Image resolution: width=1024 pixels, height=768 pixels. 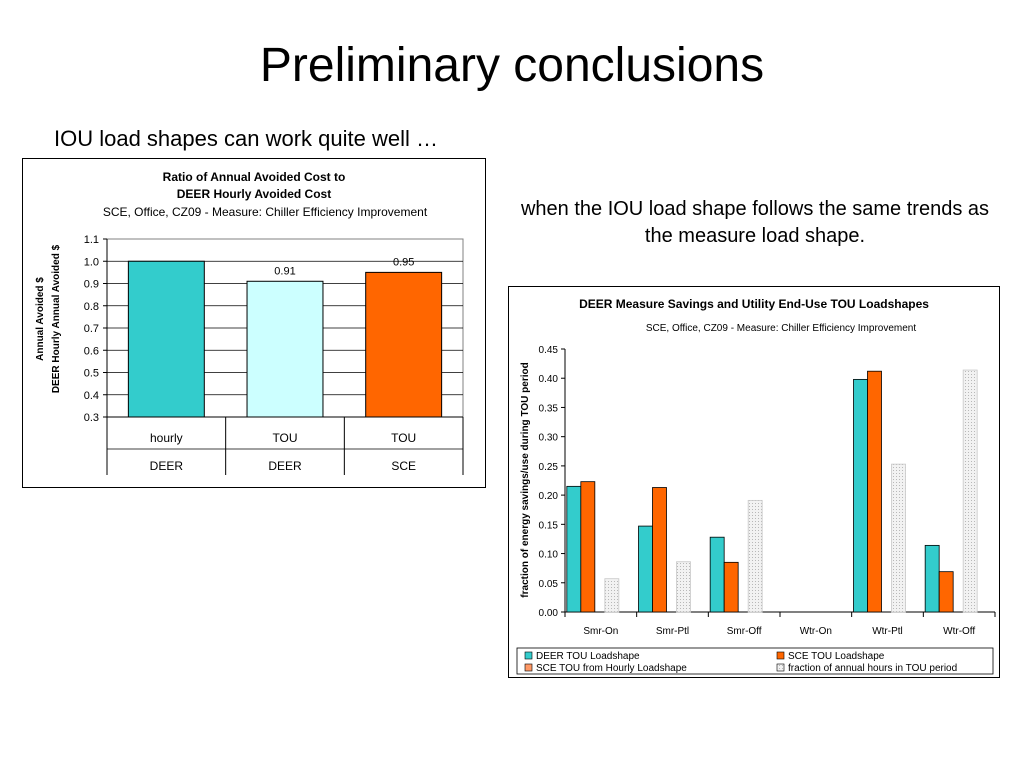 I want to click on chart2-ytick-label: 0.20, so click(x=549, y=496).